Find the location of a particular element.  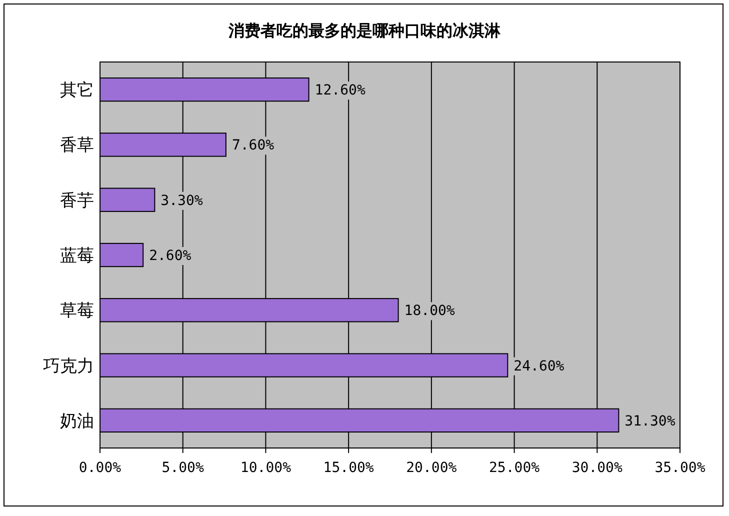

data-label: 24.60% is located at coordinates (539, 366).